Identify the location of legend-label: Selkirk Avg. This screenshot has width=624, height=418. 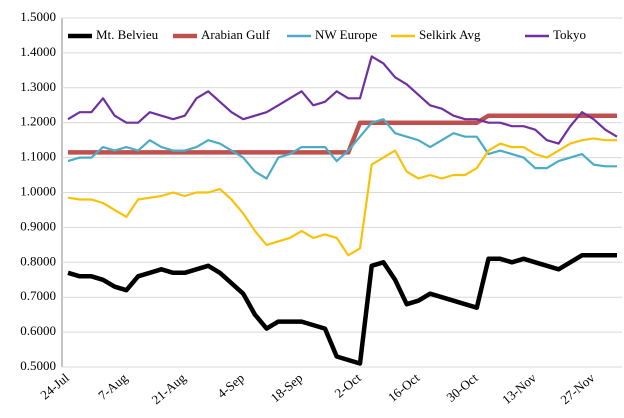
(450, 34).